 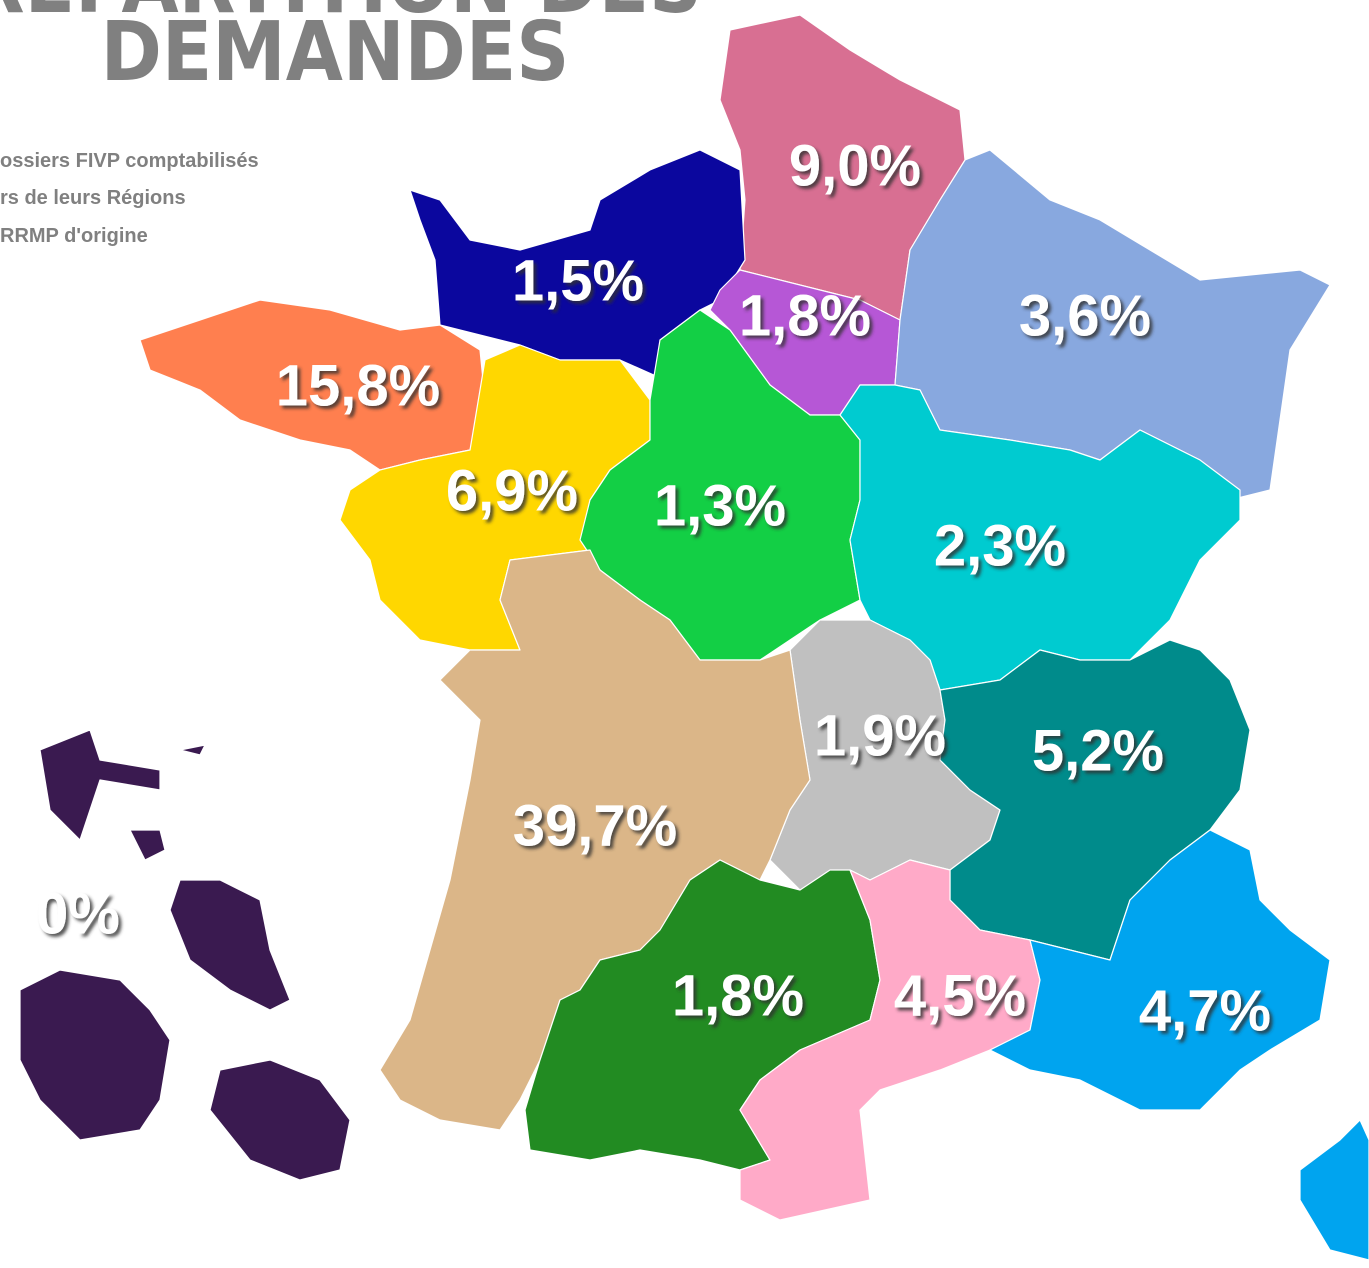 What do you see at coordinates (855, 165) in the screenshot?
I see `region-label: 9,0%` at bounding box center [855, 165].